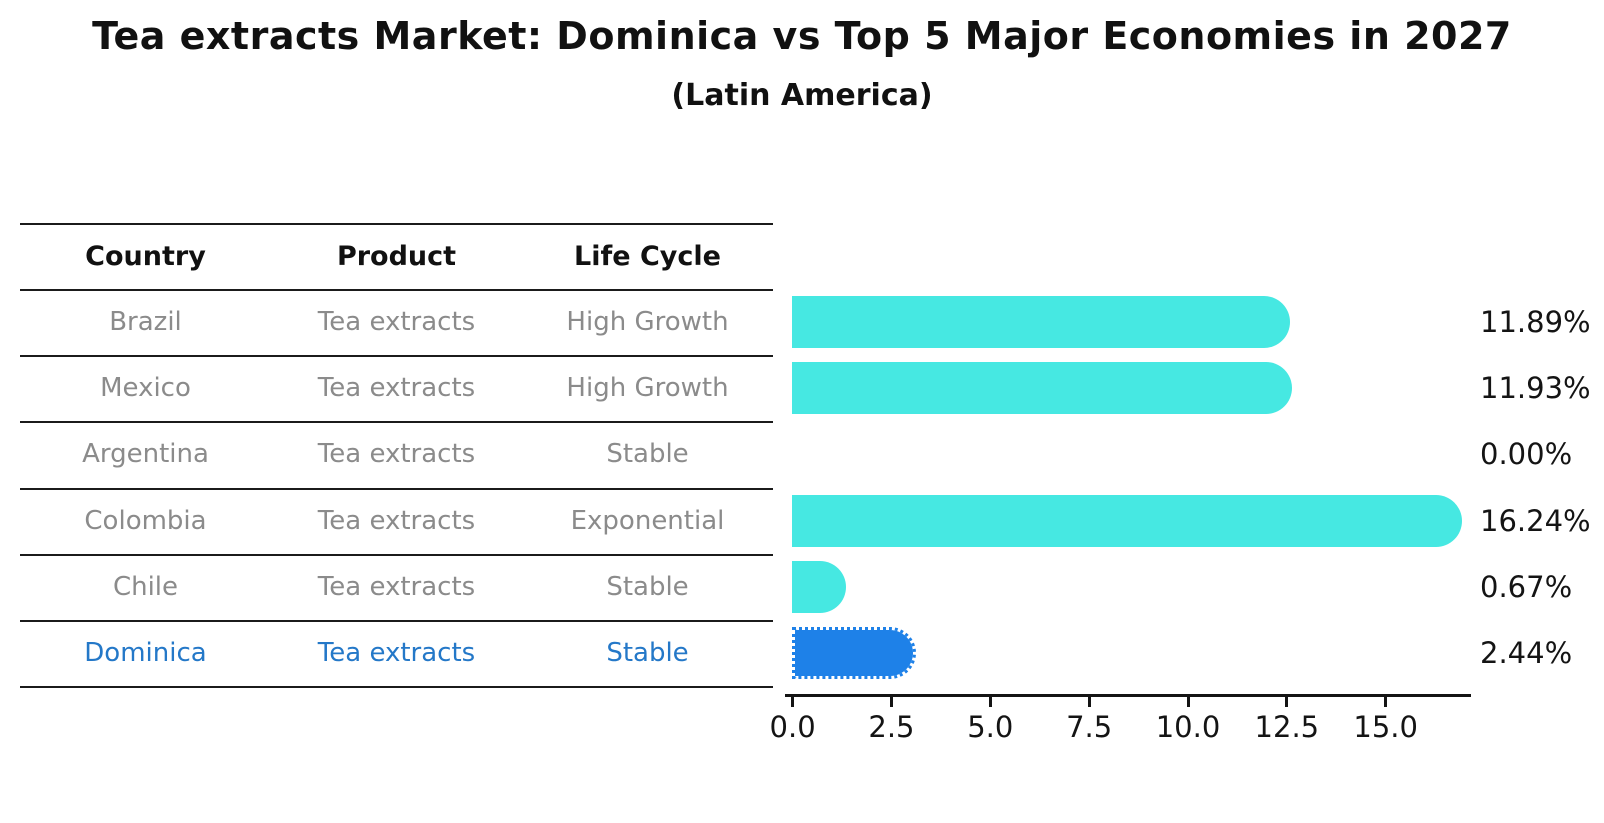 Image resolution: width=1604 pixels, height=823 pixels. Describe the element at coordinates (1535, 520) in the screenshot. I see `value-label: 16.24%` at that location.